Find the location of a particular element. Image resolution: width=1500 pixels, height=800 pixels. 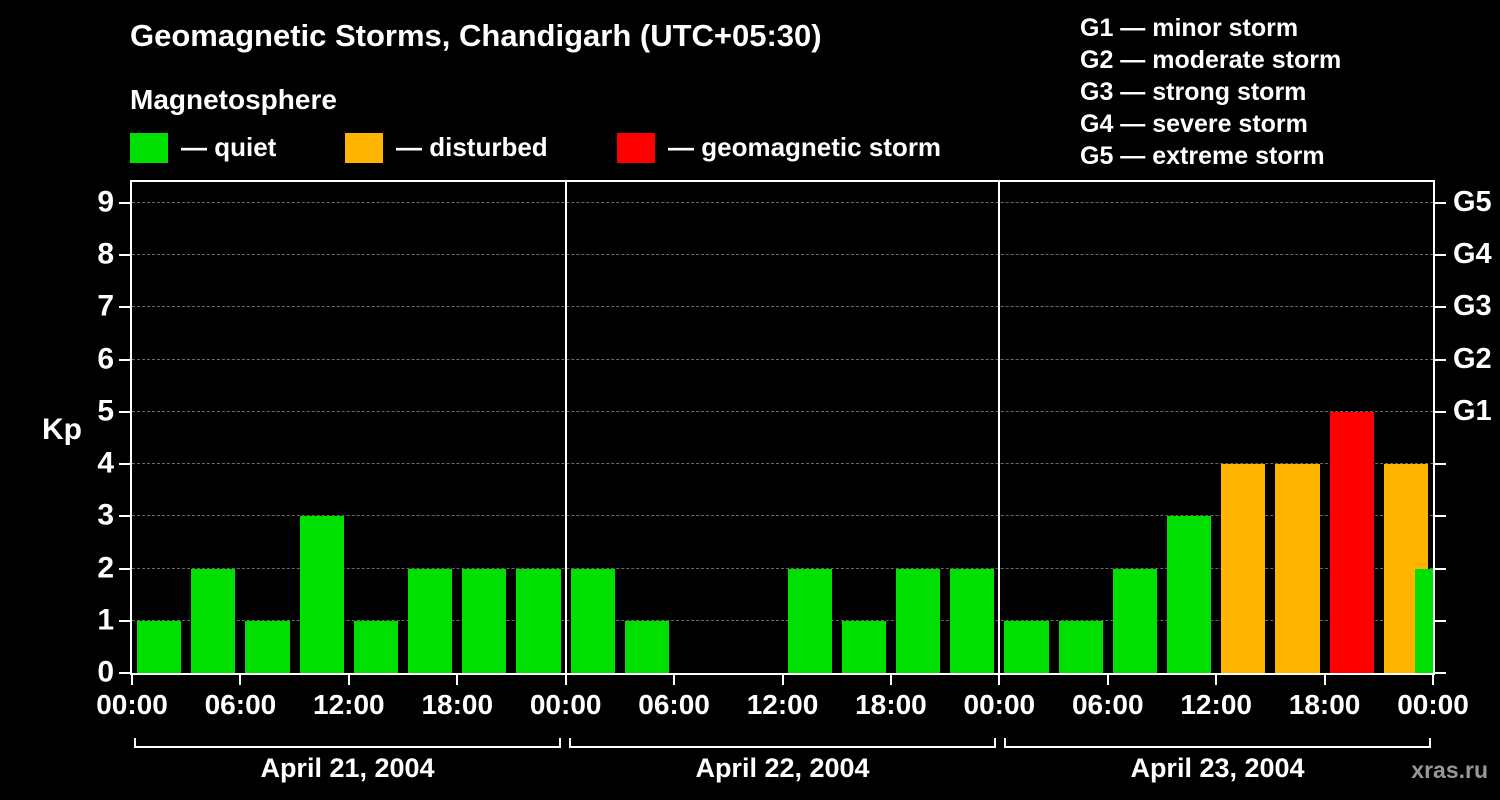

storm-scale-g2: G2 — moderate storm is located at coordinates (1211, 60).